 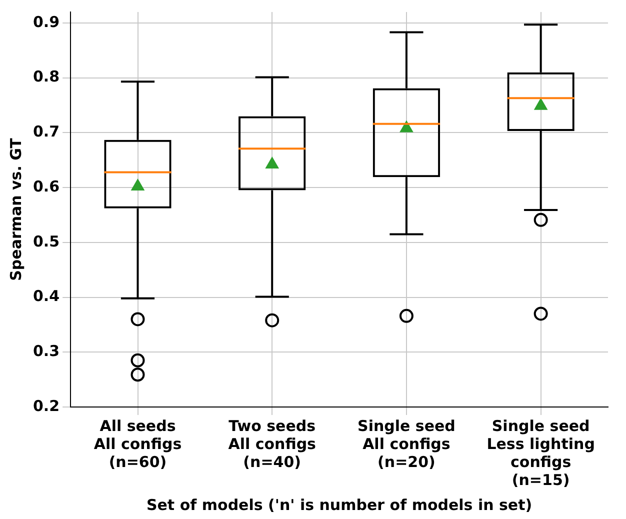 I want to click on y-tick-label: 0.3, so click(x=46, y=351).